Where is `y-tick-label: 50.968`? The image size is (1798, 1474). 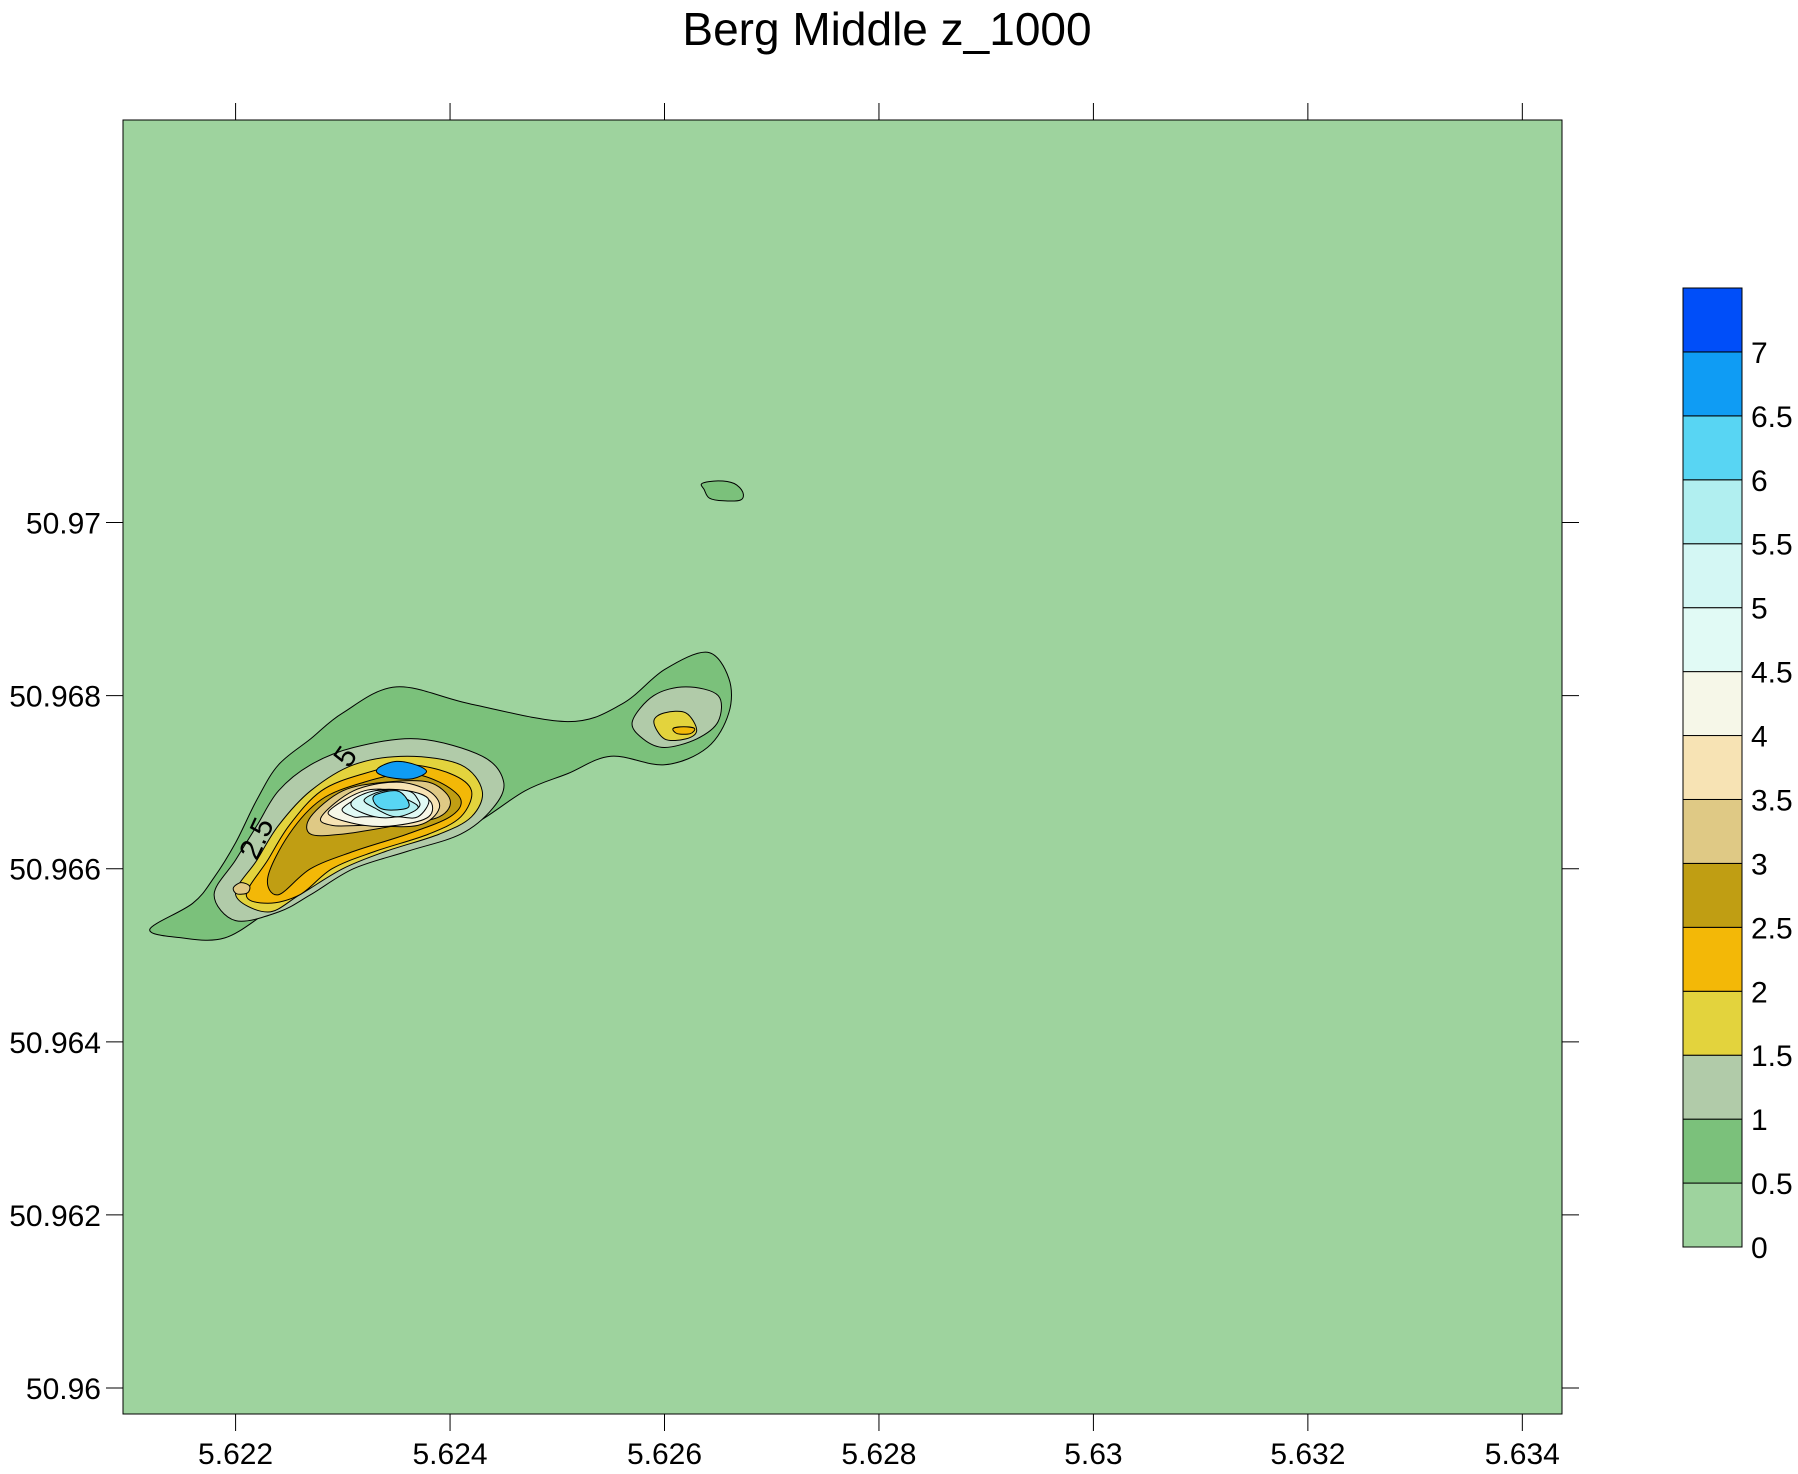
y-tick-label: 50.968 is located at coordinates (55, 697).